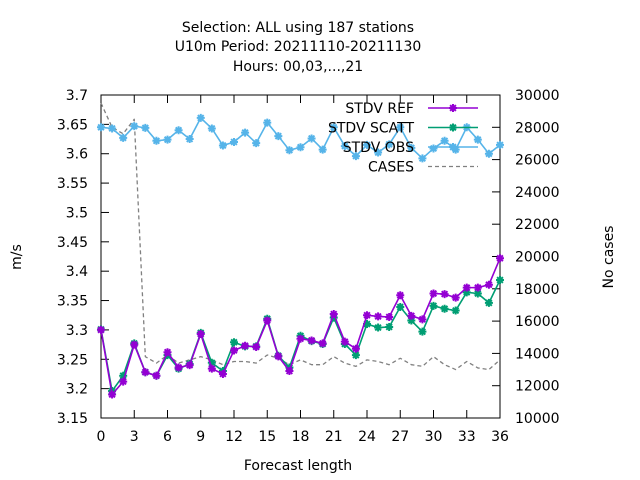  I want to click on y2-tick-label: 20000, so click(537, 258).